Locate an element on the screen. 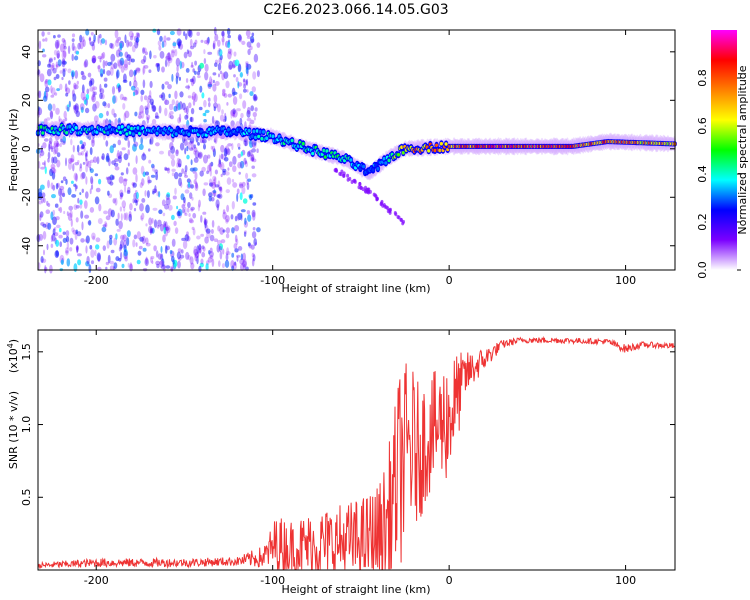  chart-title: C2E6.2023.066.14.05.G03 is located at coordinates (355, 10).